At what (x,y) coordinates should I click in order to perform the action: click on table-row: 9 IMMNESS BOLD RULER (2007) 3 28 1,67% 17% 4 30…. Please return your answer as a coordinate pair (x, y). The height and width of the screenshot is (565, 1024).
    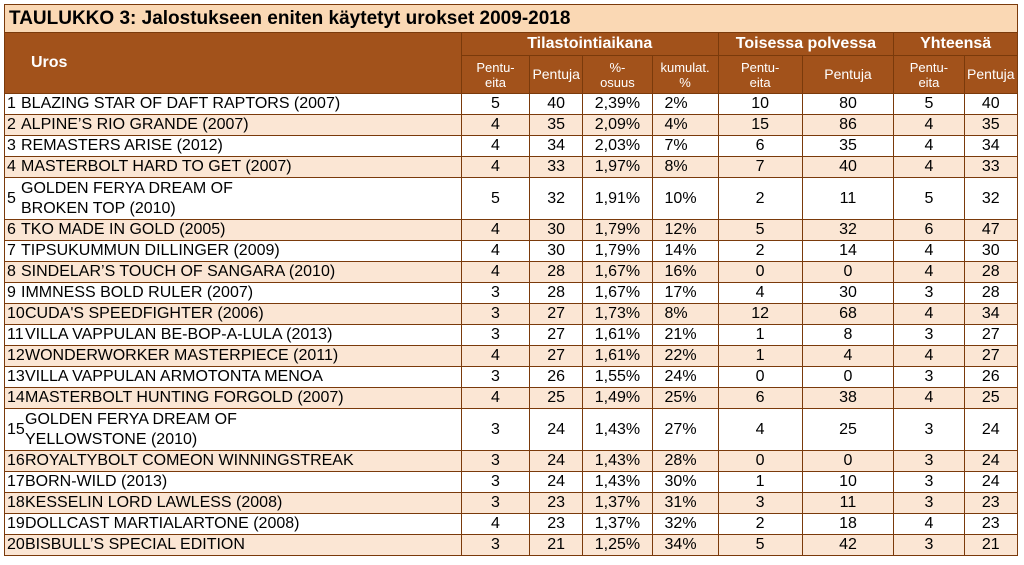
    Looking at the image, I should click on (511, 293).